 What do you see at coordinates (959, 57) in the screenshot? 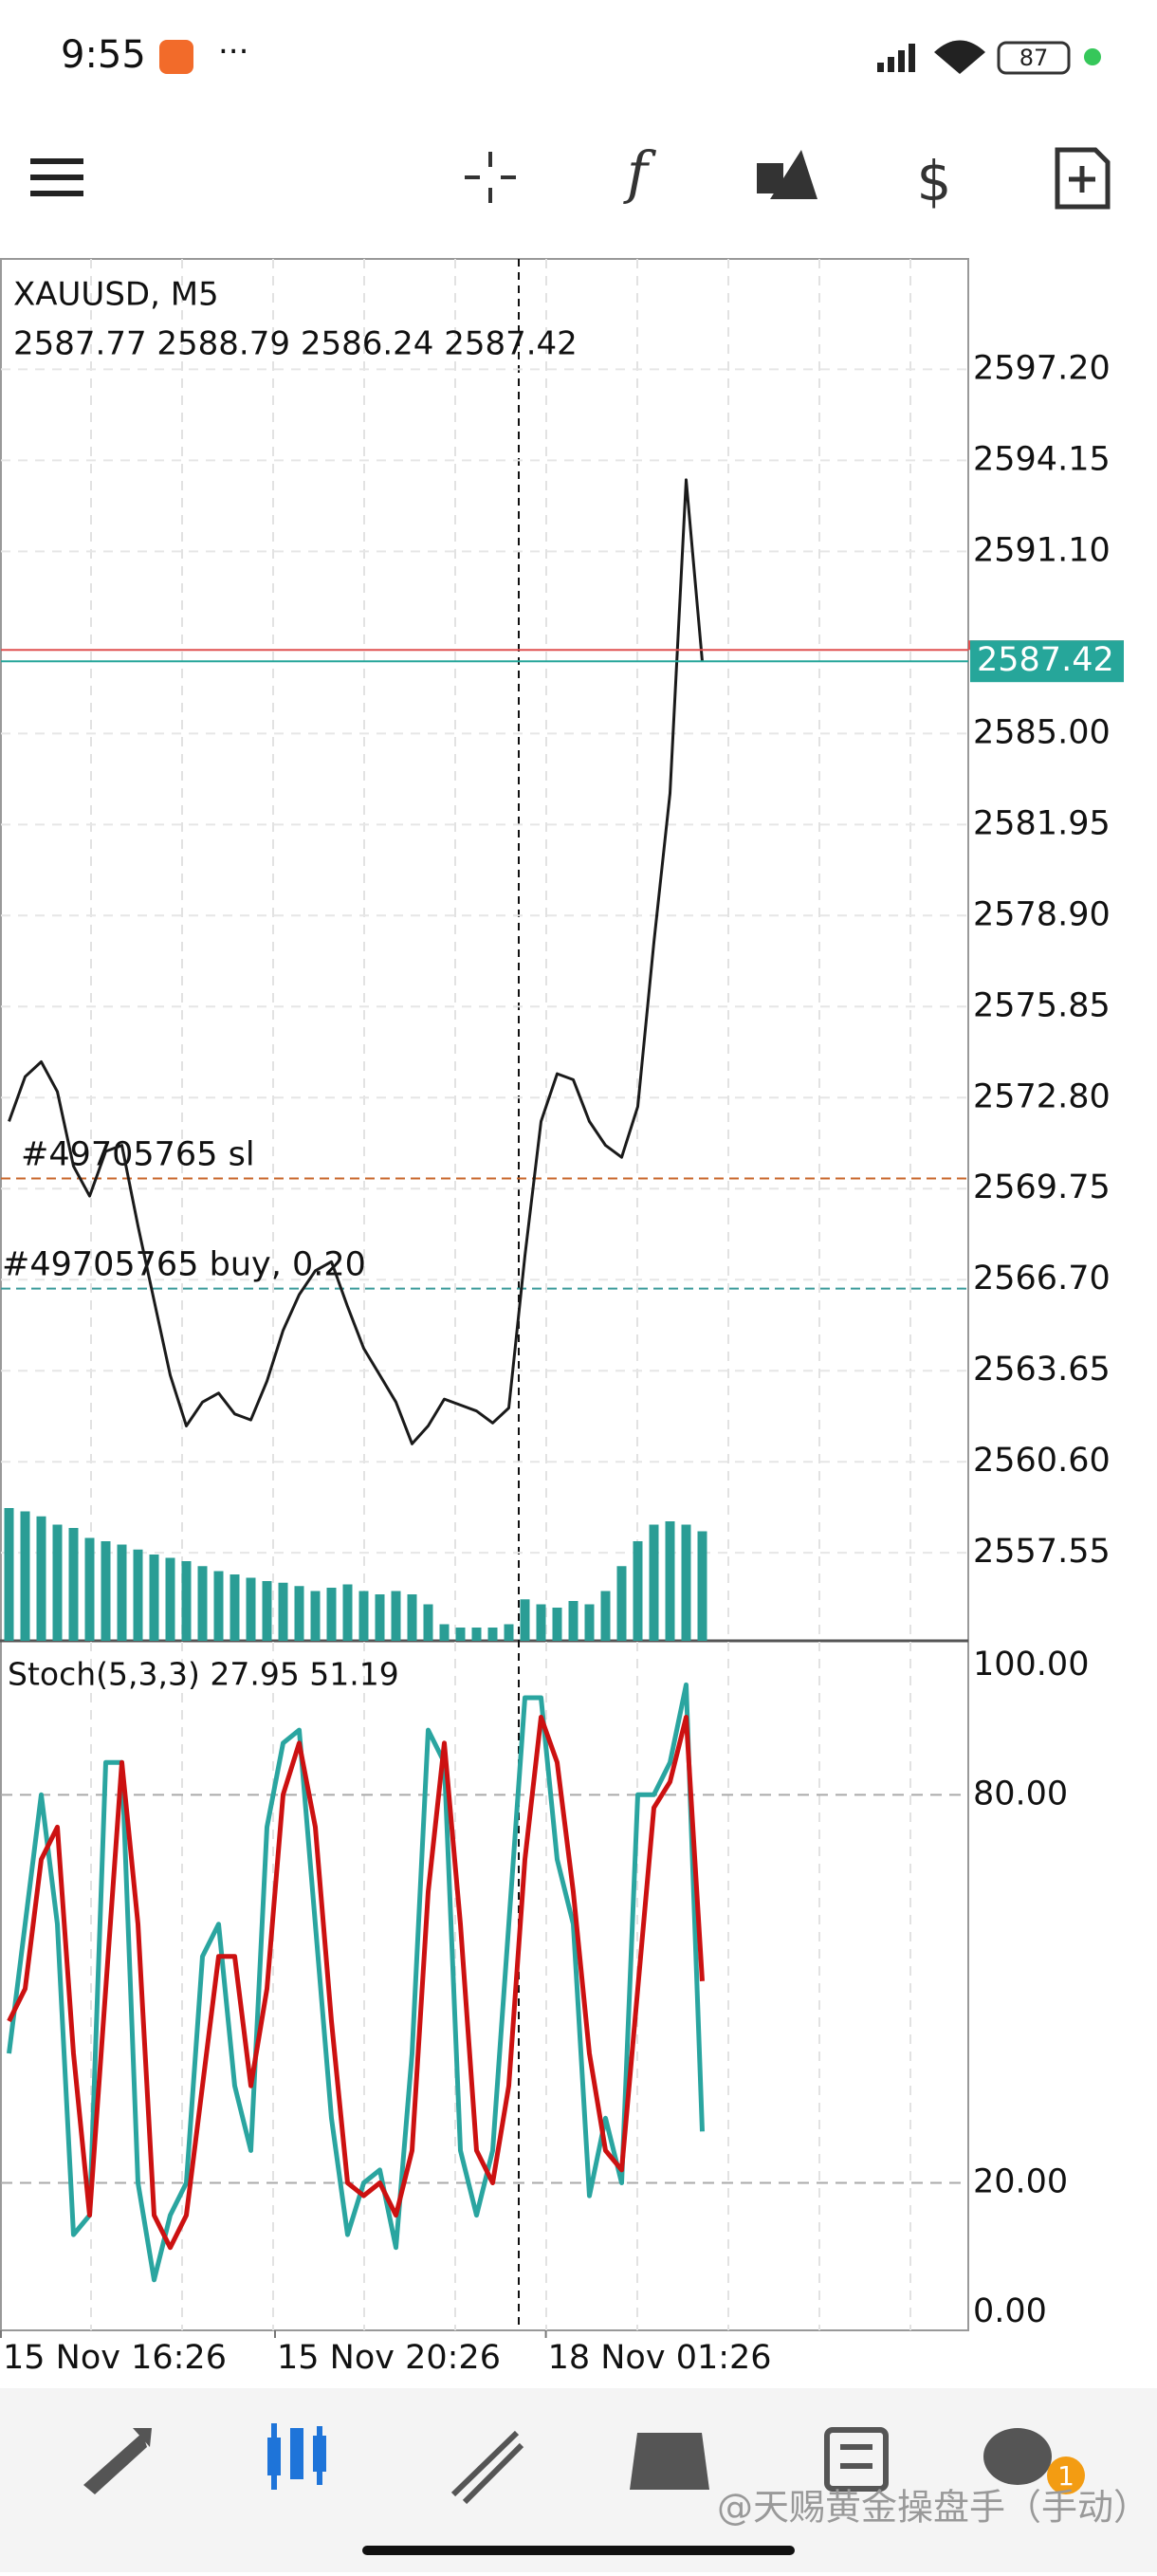
I see `wifi` at bounding box center [959, 57].